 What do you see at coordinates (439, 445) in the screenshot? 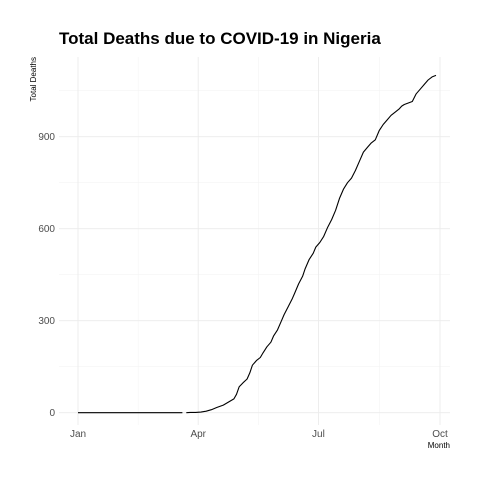
I see `x-axis-title: Month` at bounding box center [439, 445].